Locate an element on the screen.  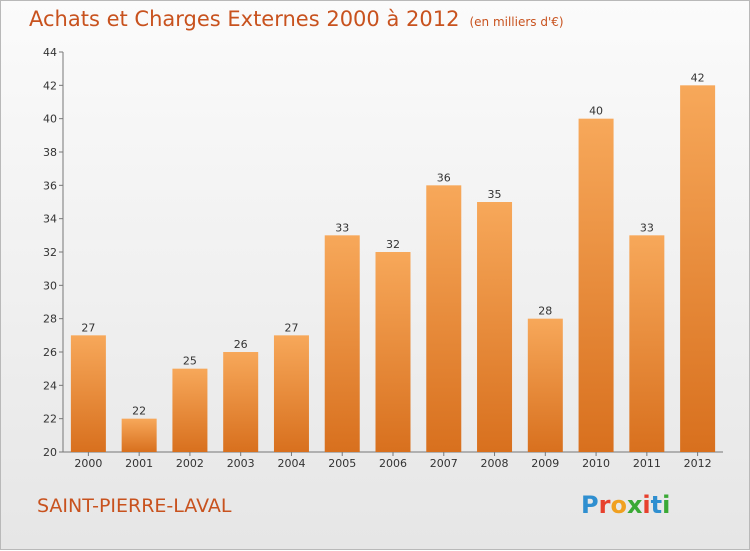
x-tick-label: 2007 is located at coordinates (444, 463).